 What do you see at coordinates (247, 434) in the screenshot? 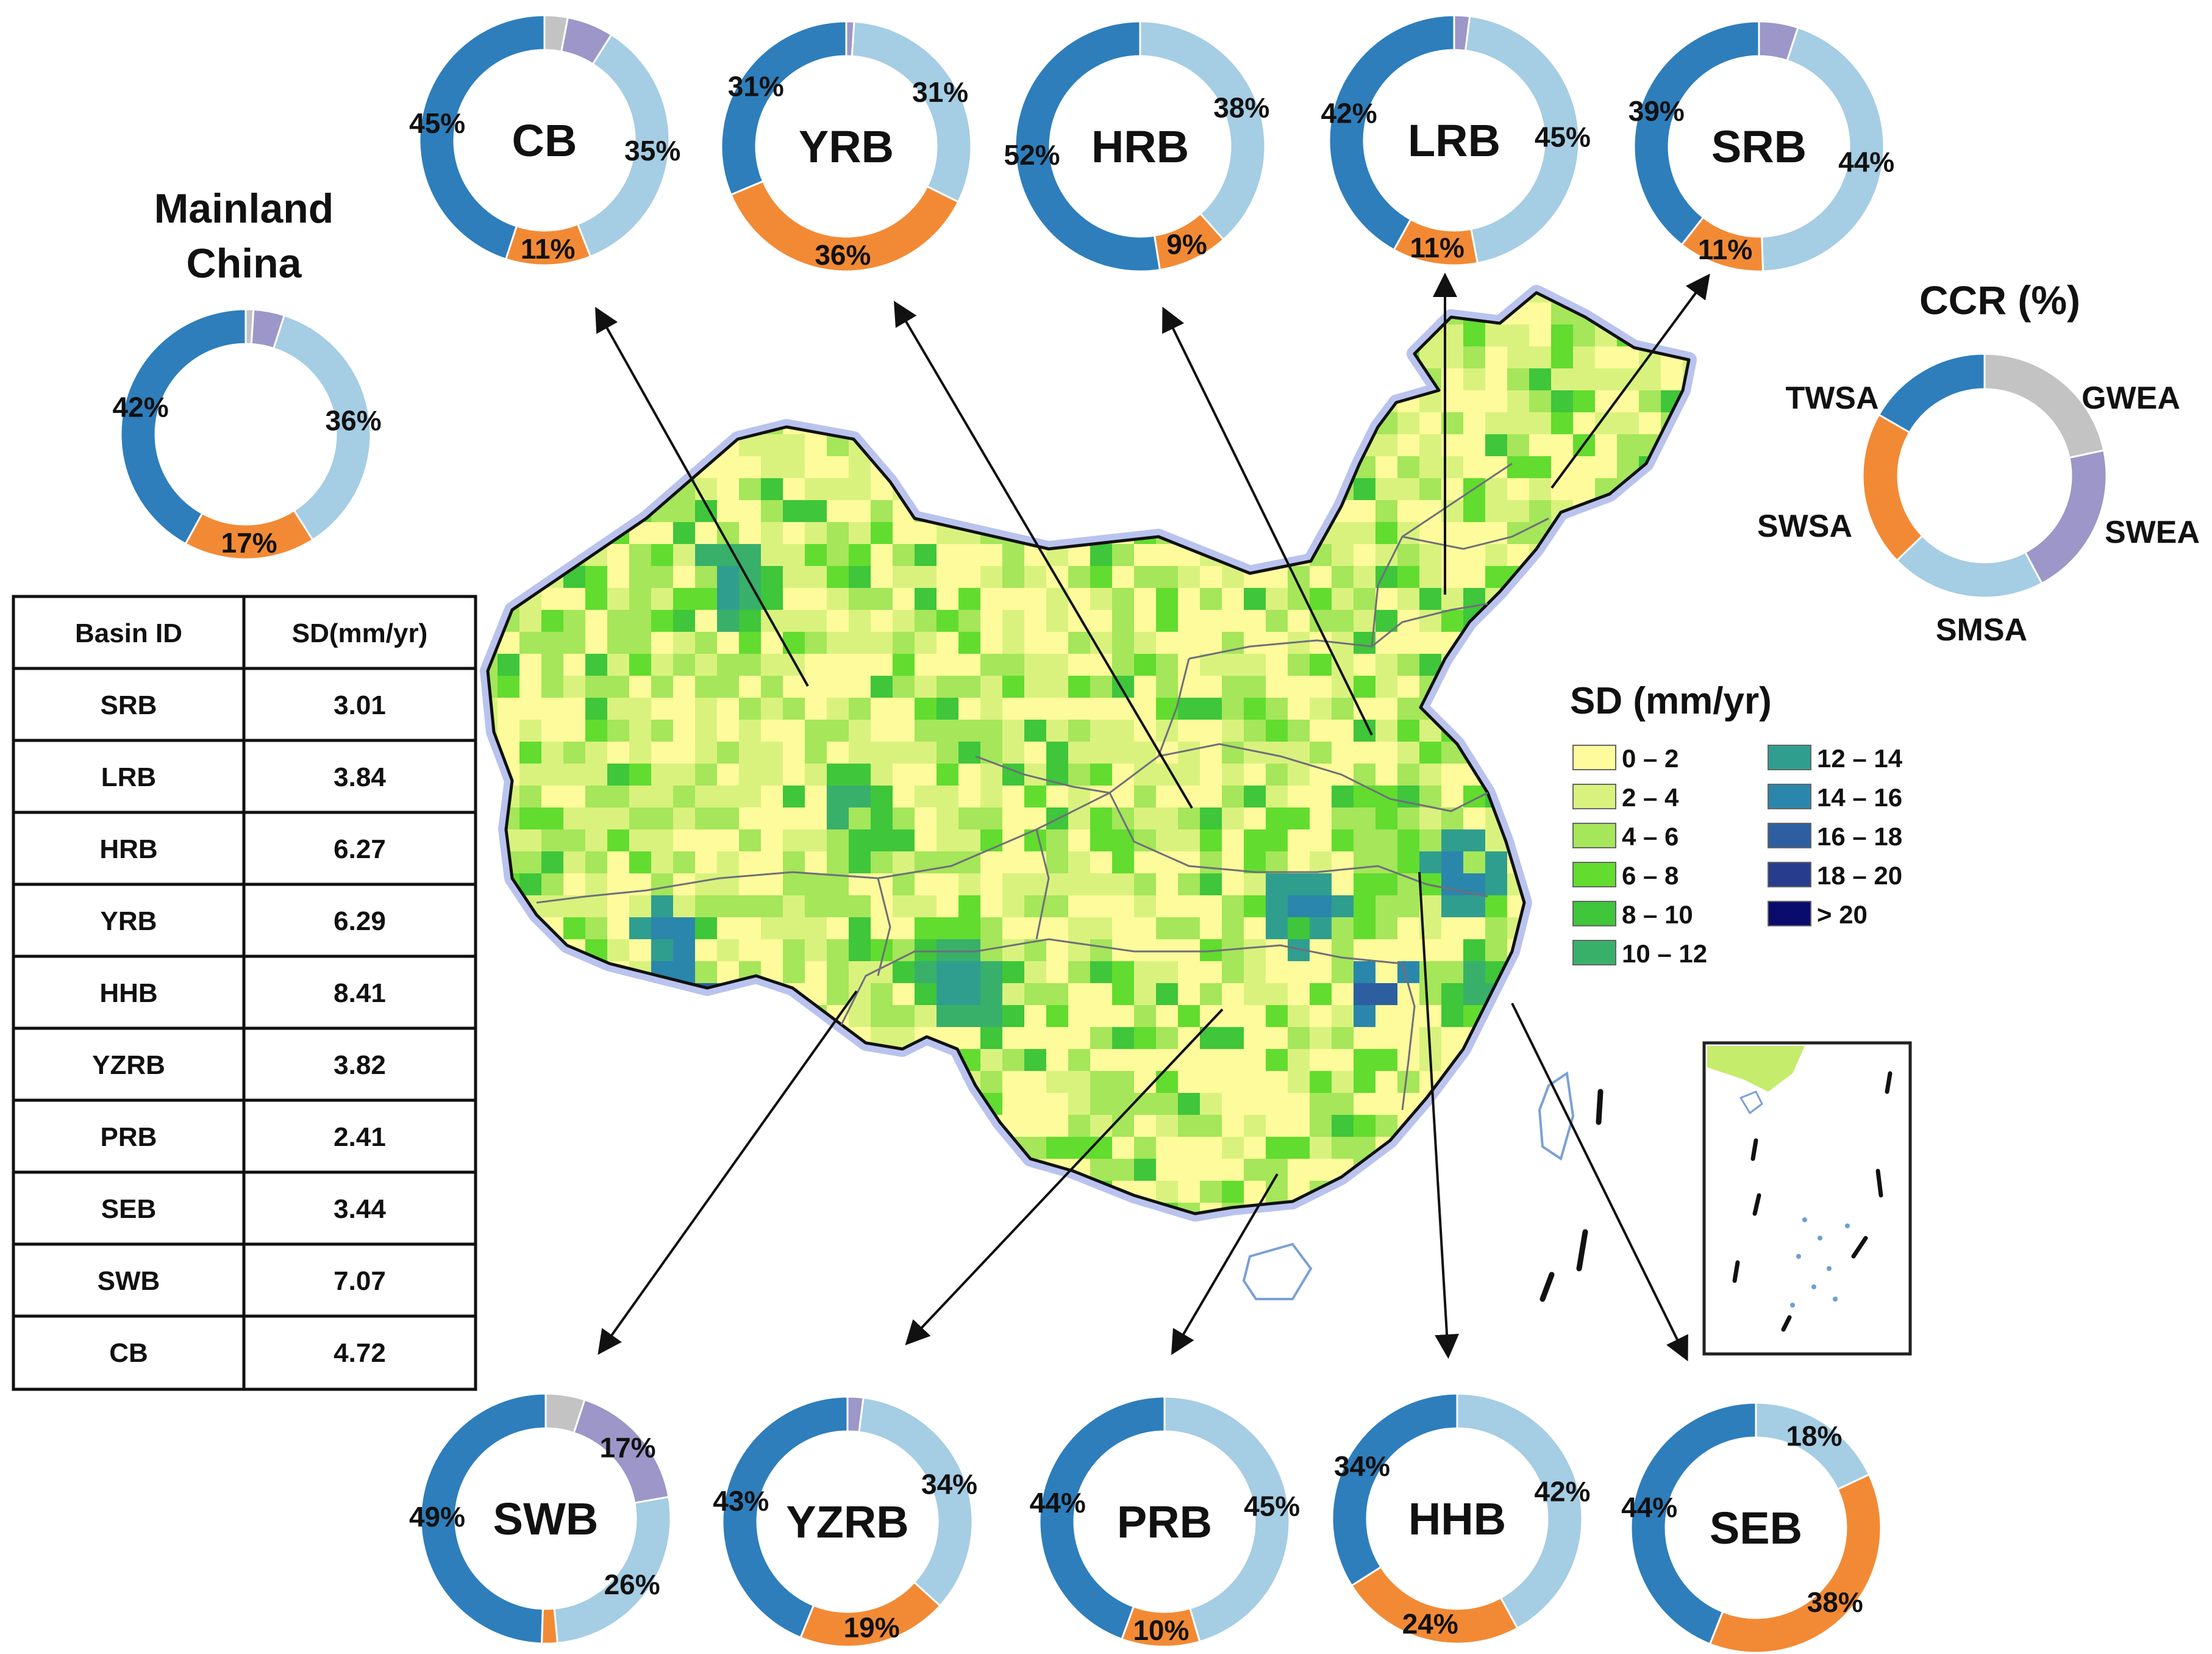
I see `mainland-donut: 36%17%42%` at bounding box center [247, 434].